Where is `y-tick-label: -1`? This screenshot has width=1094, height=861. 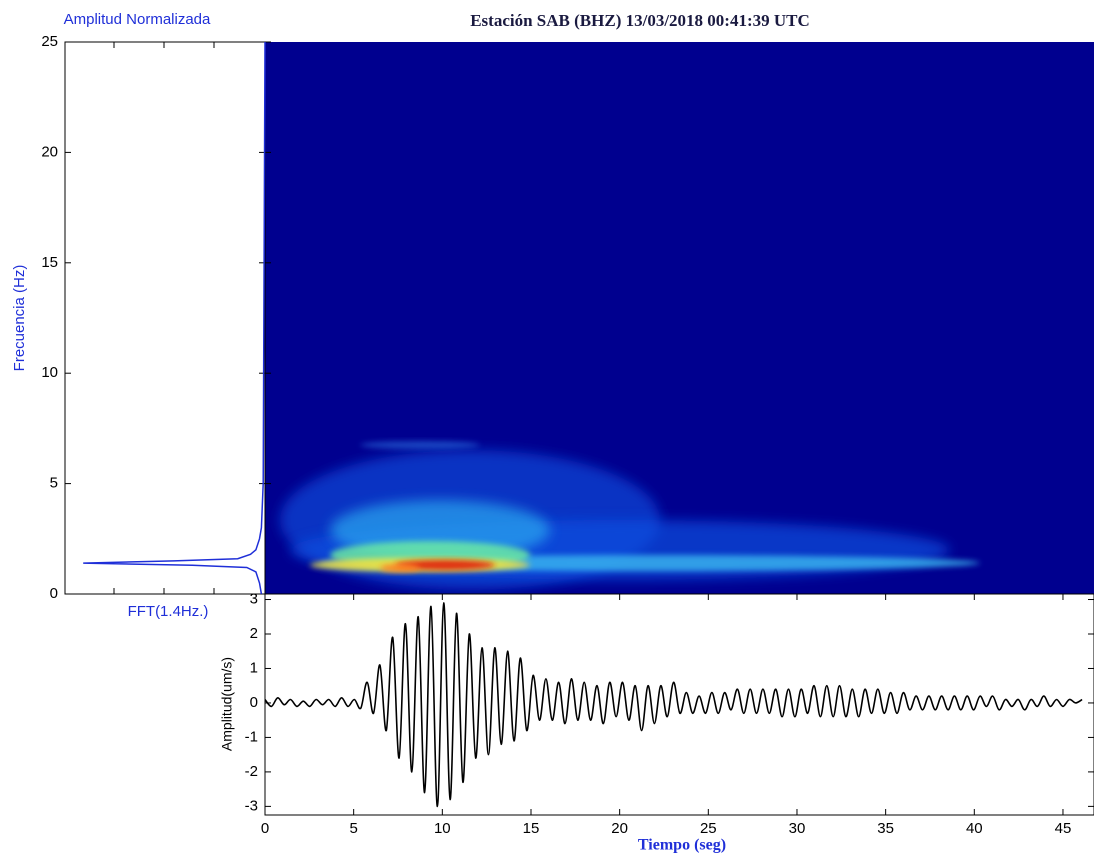
y-tick-label: -1 is located at coordinates (251, 736).